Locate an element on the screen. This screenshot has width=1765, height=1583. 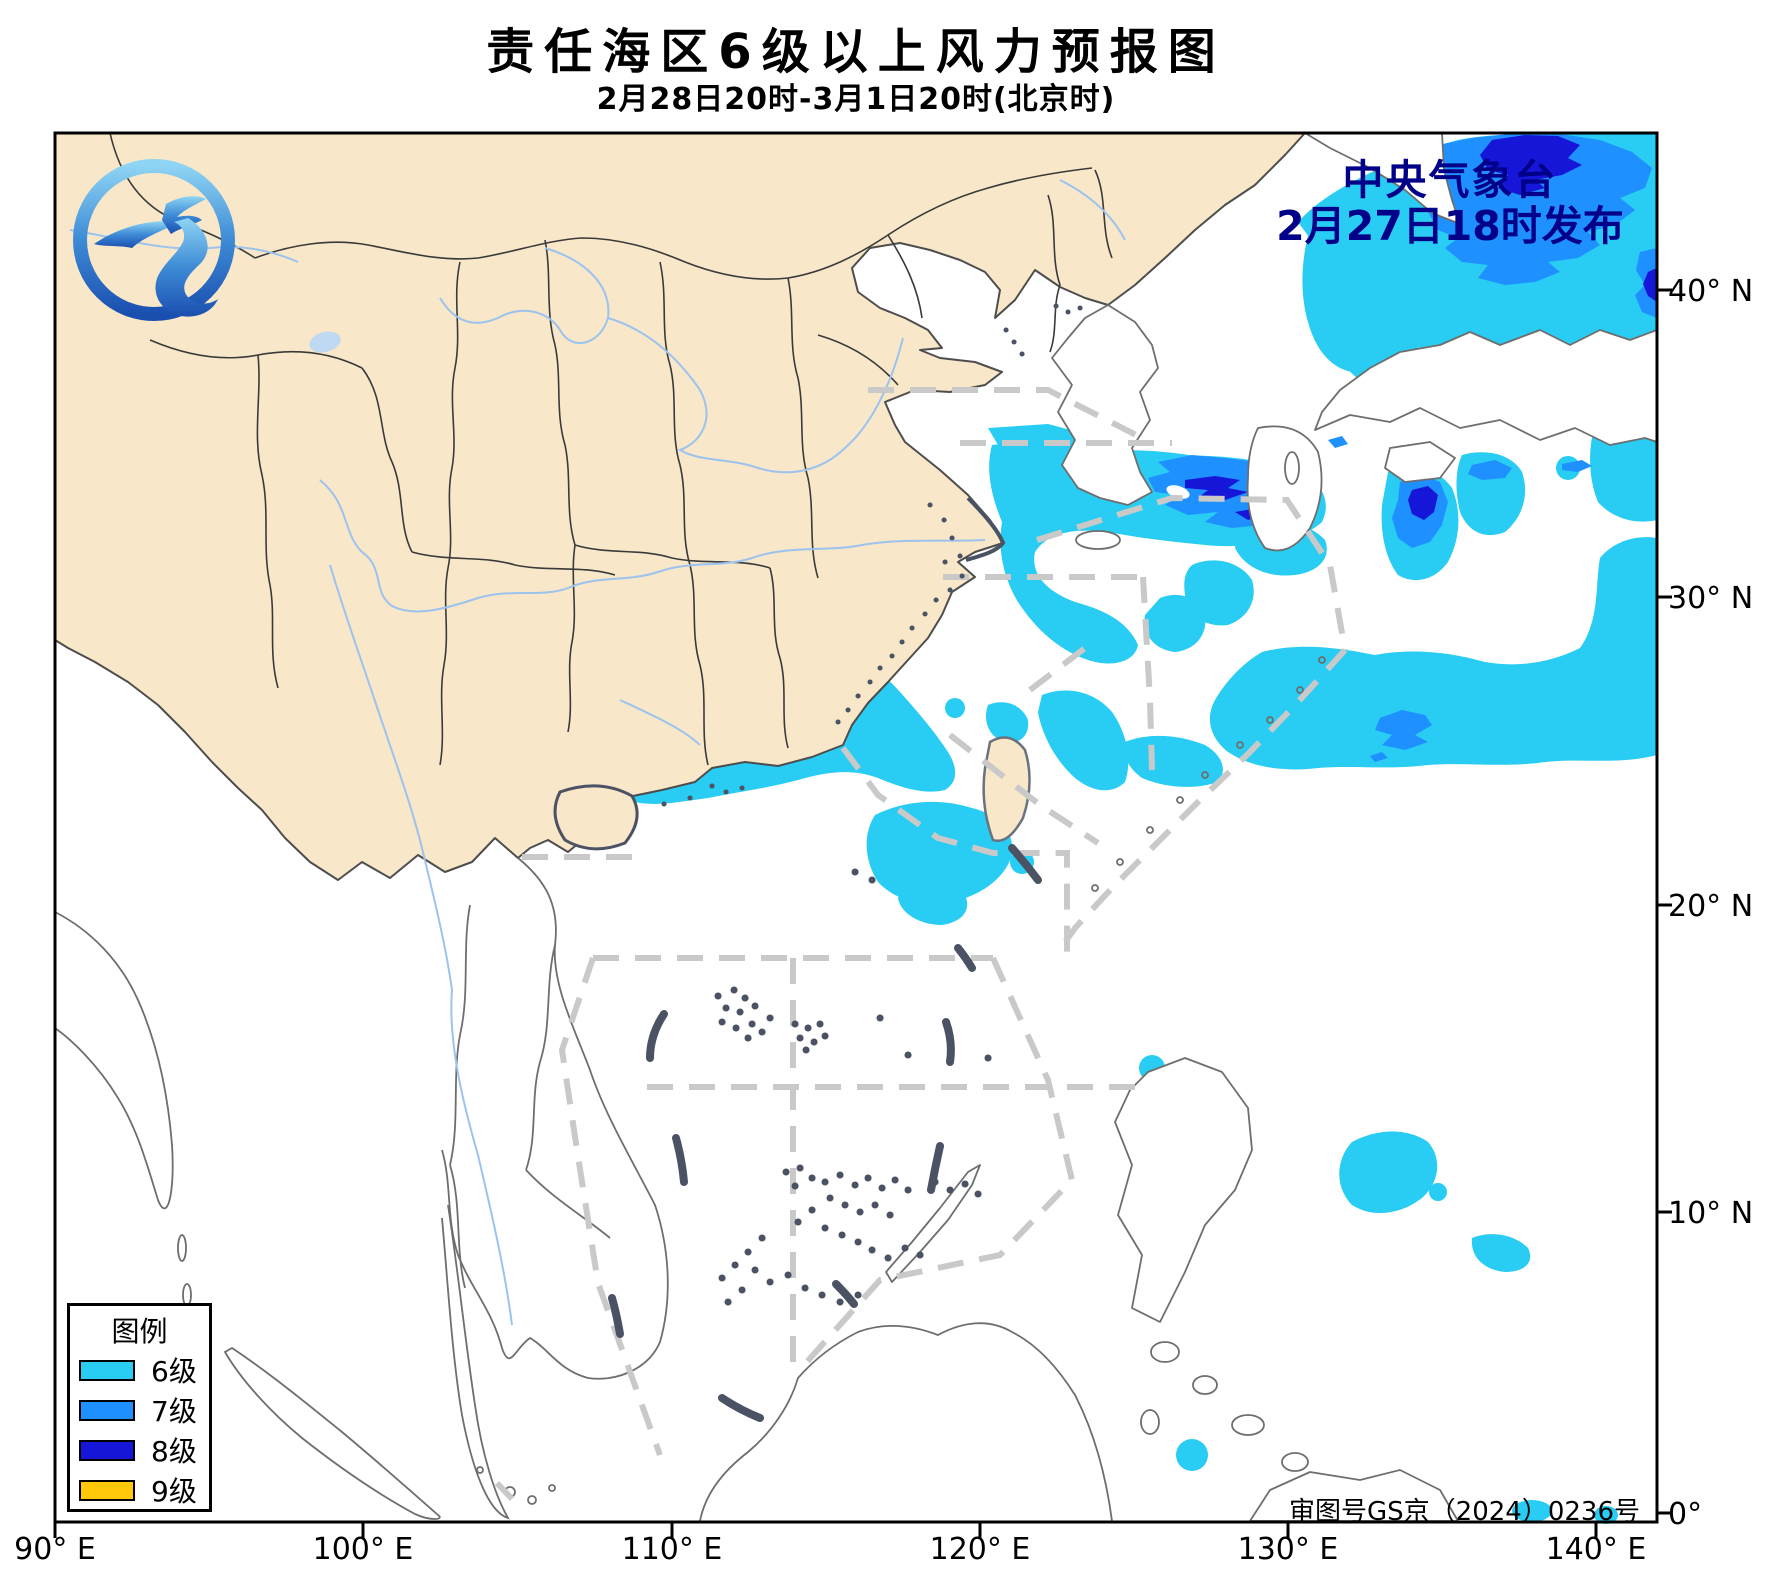
paracel-spratly-islets is located at coordinates (853, 1087).